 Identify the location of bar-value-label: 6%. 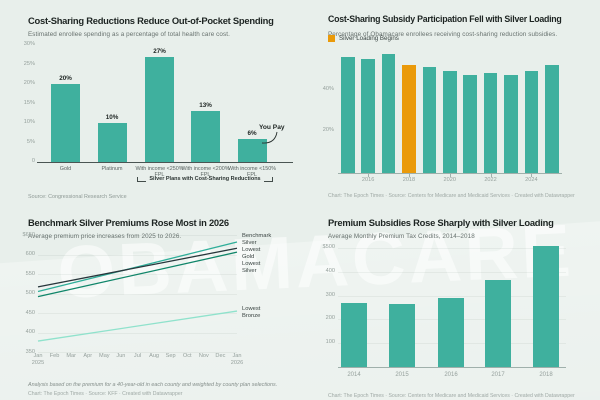
(252, 133).